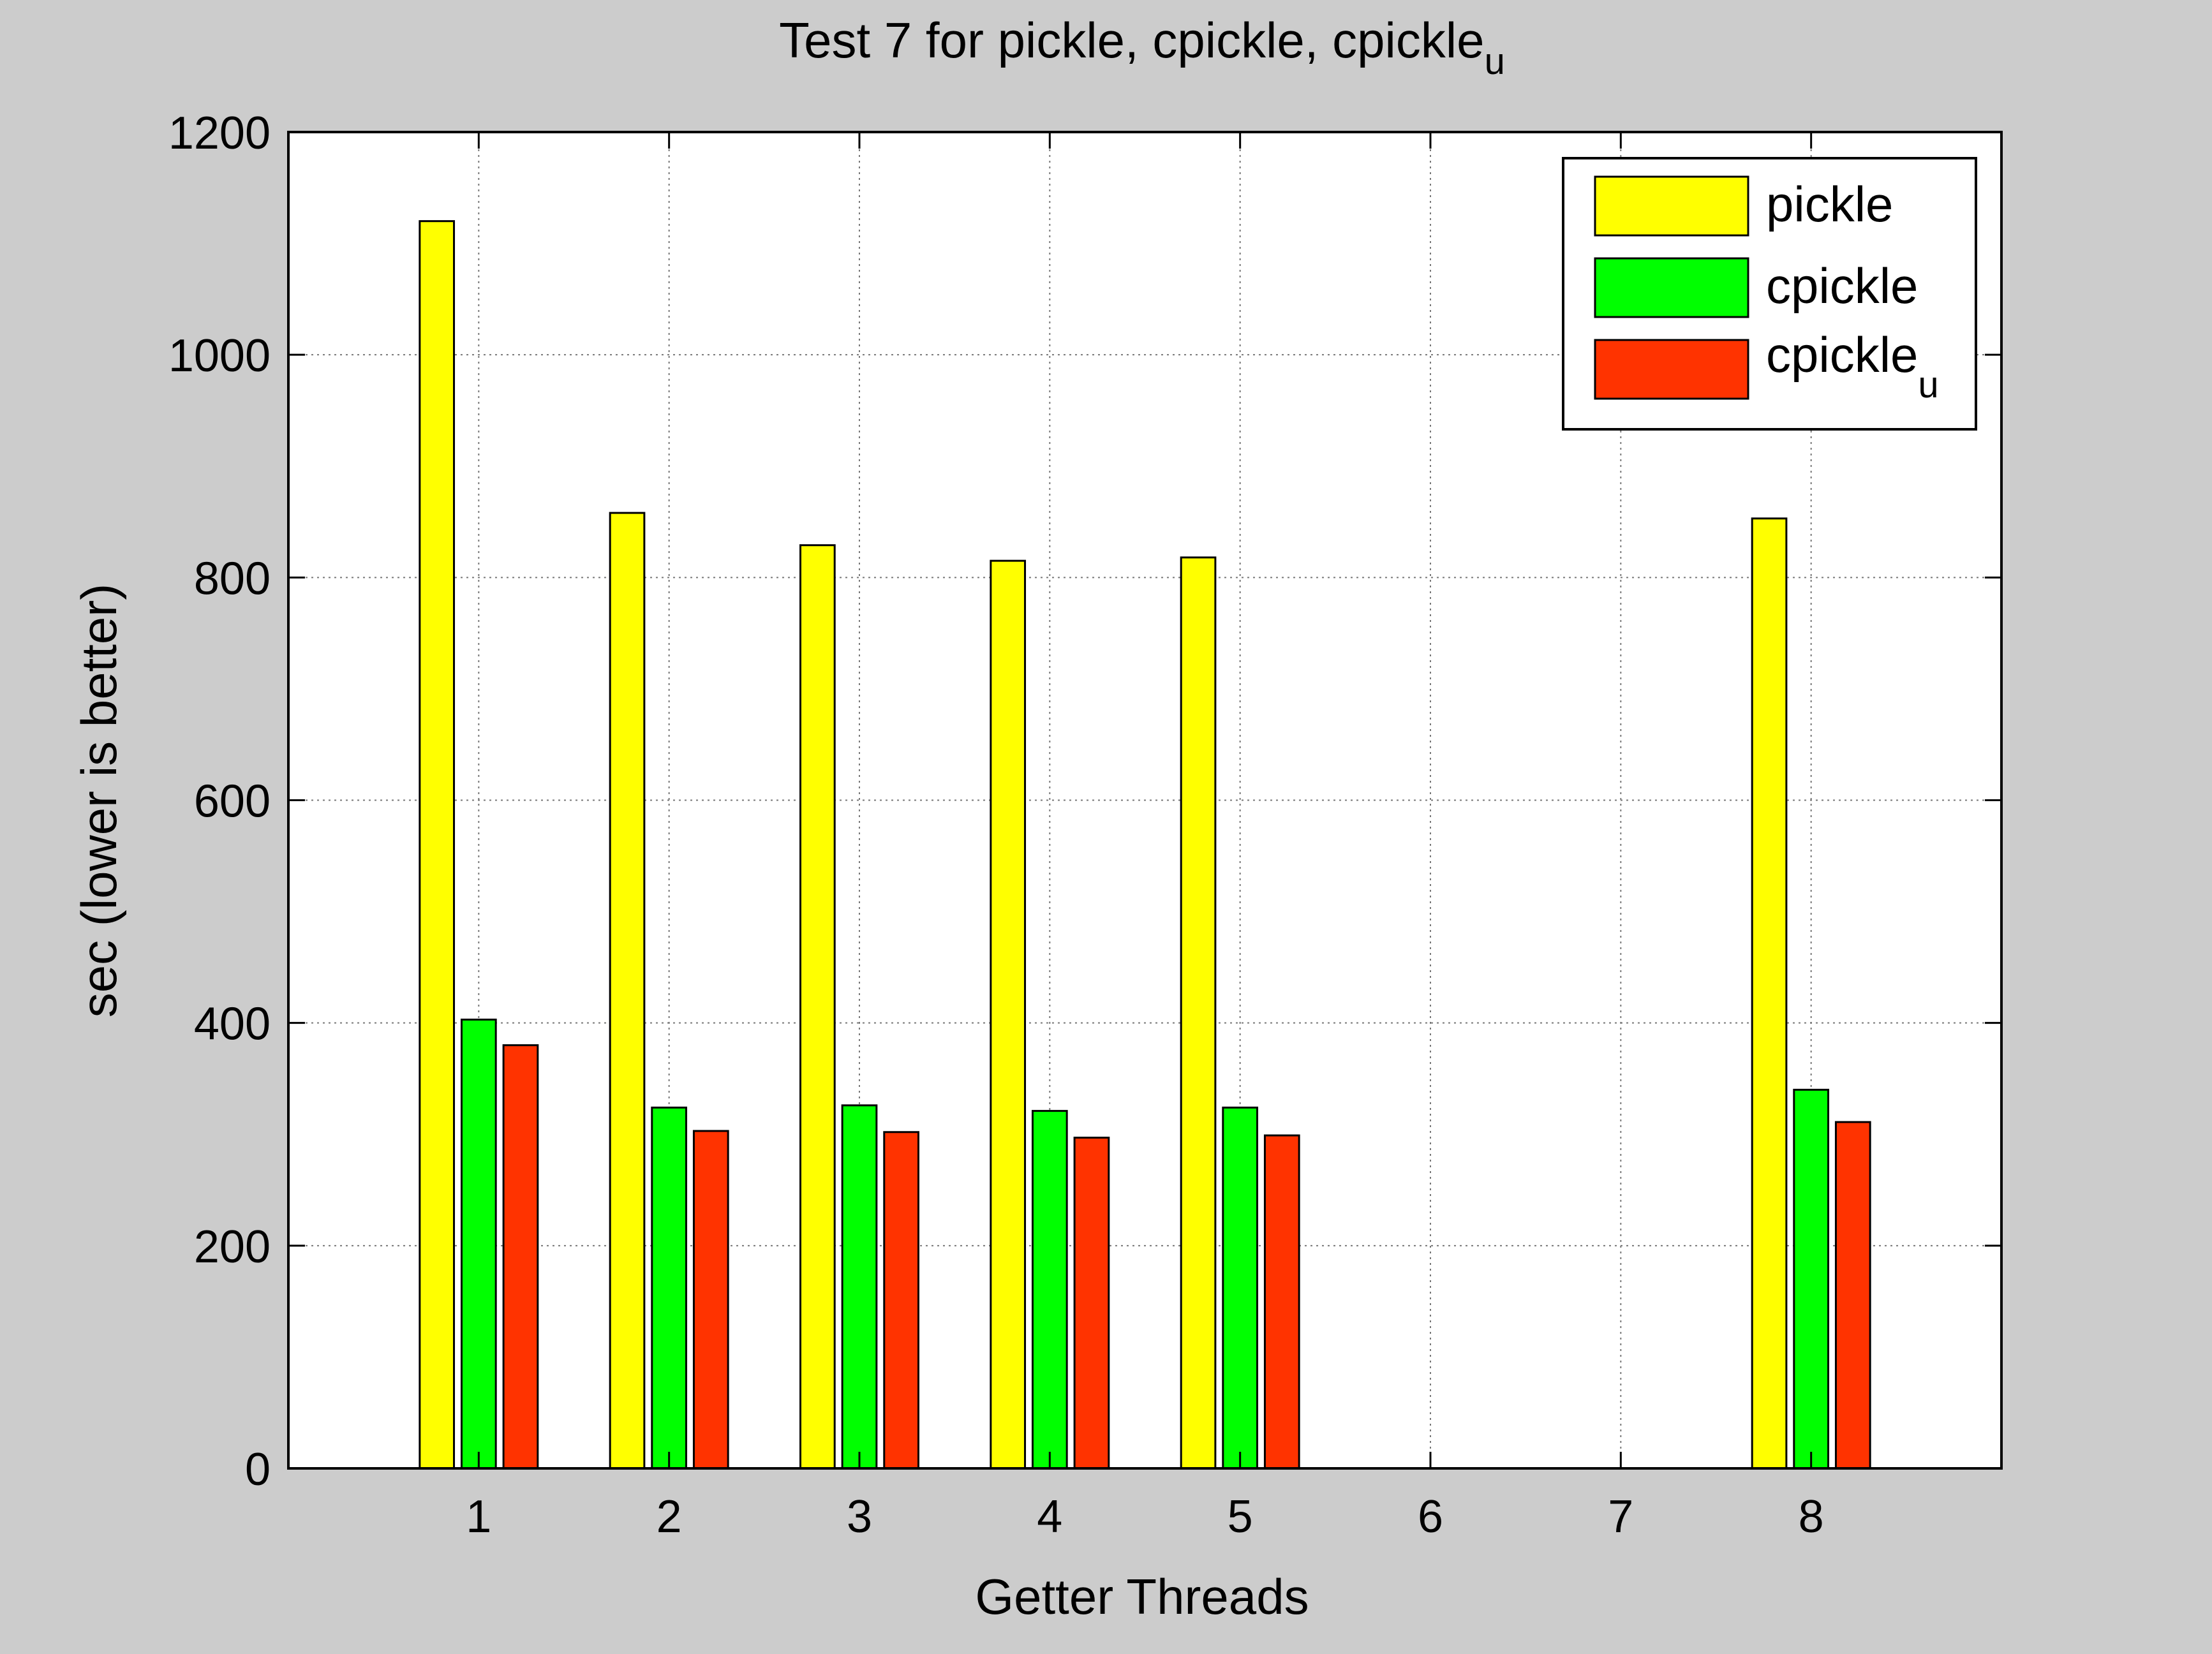 This screenshot has width=2212, height=1654. What do you see at coordinates (1430, 1517) in the screenshot?
I see `x-tick-label: 6` at bounding box center [1430, 1517].